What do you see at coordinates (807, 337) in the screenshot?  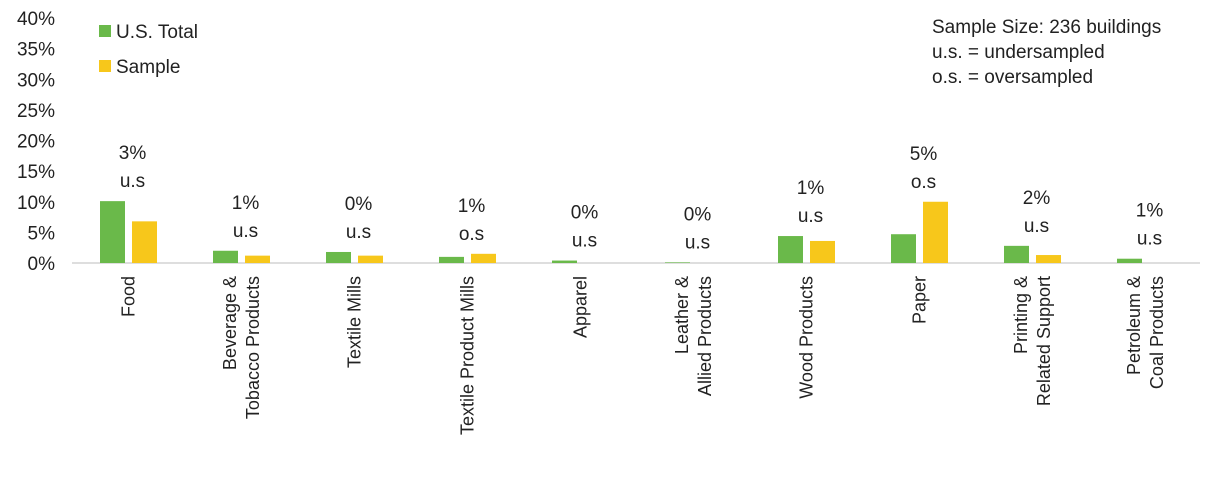 I see `category-label: Wood Products` at bounding box center [807, 337].